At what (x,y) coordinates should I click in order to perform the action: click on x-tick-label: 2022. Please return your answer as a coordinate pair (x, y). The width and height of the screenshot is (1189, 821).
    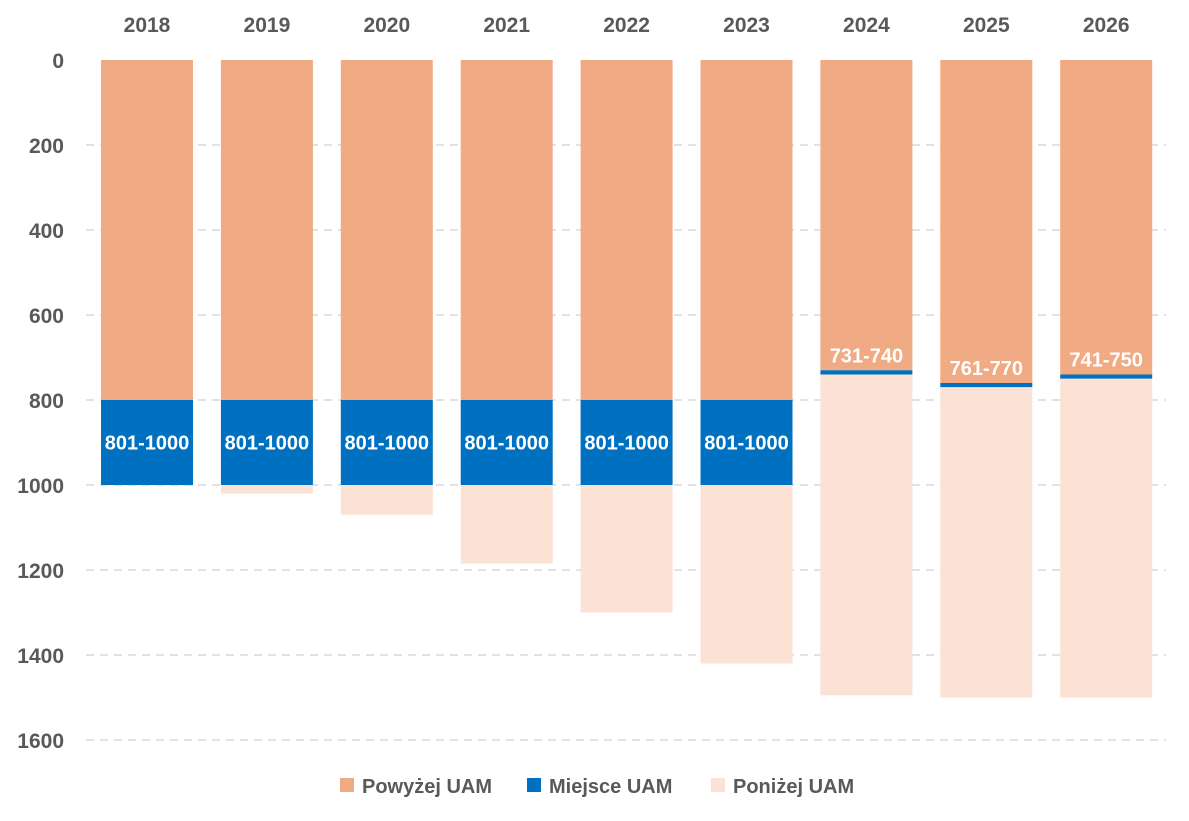
    Looking at the image, I should click on (626, 25).